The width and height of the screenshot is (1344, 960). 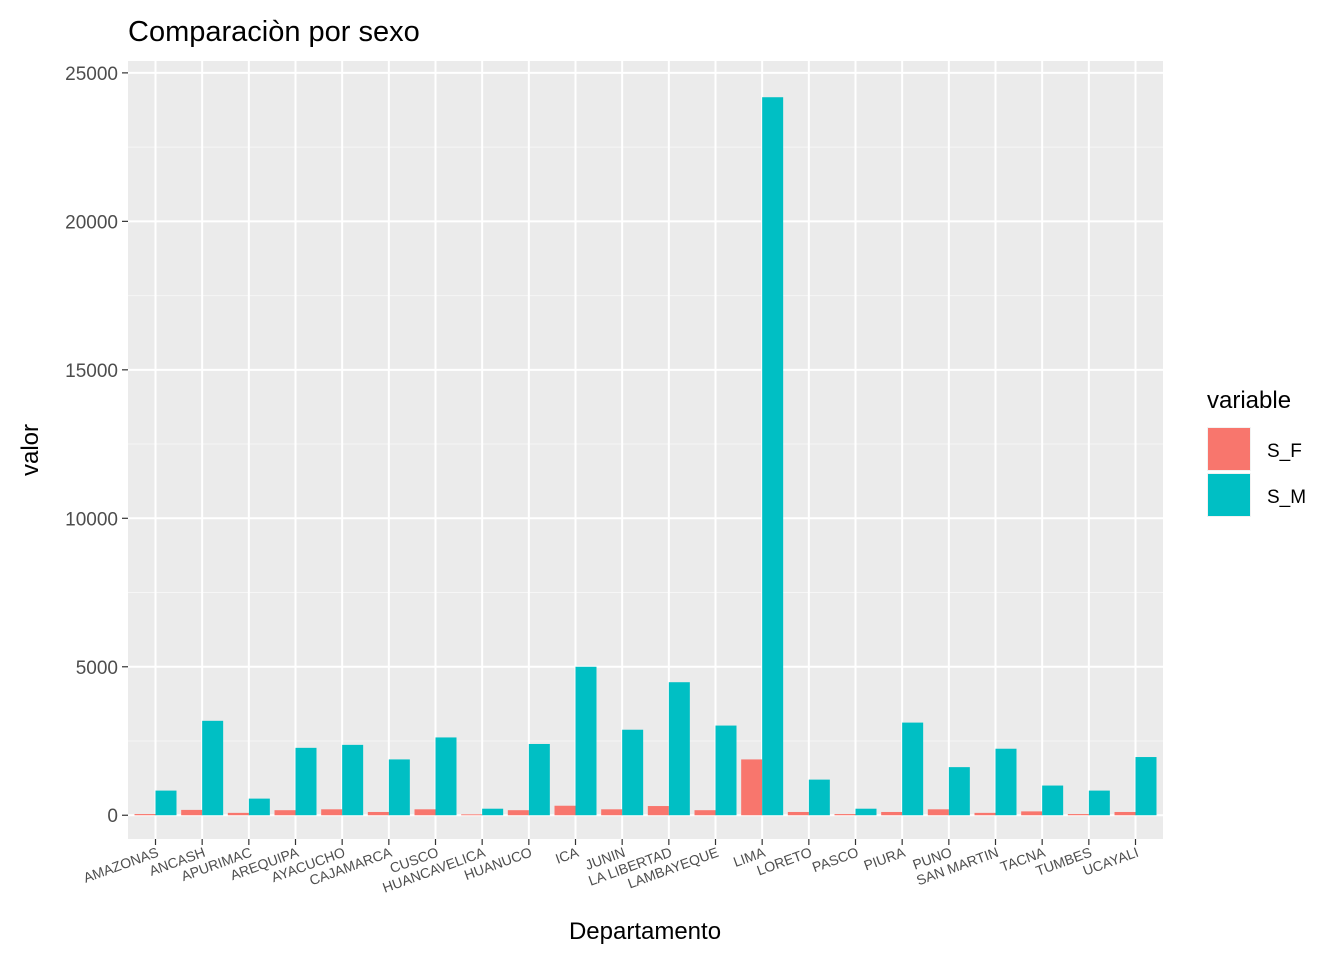 I want to click on chart-title: Comparaciòn por sexo, so click(x=274, y=32).